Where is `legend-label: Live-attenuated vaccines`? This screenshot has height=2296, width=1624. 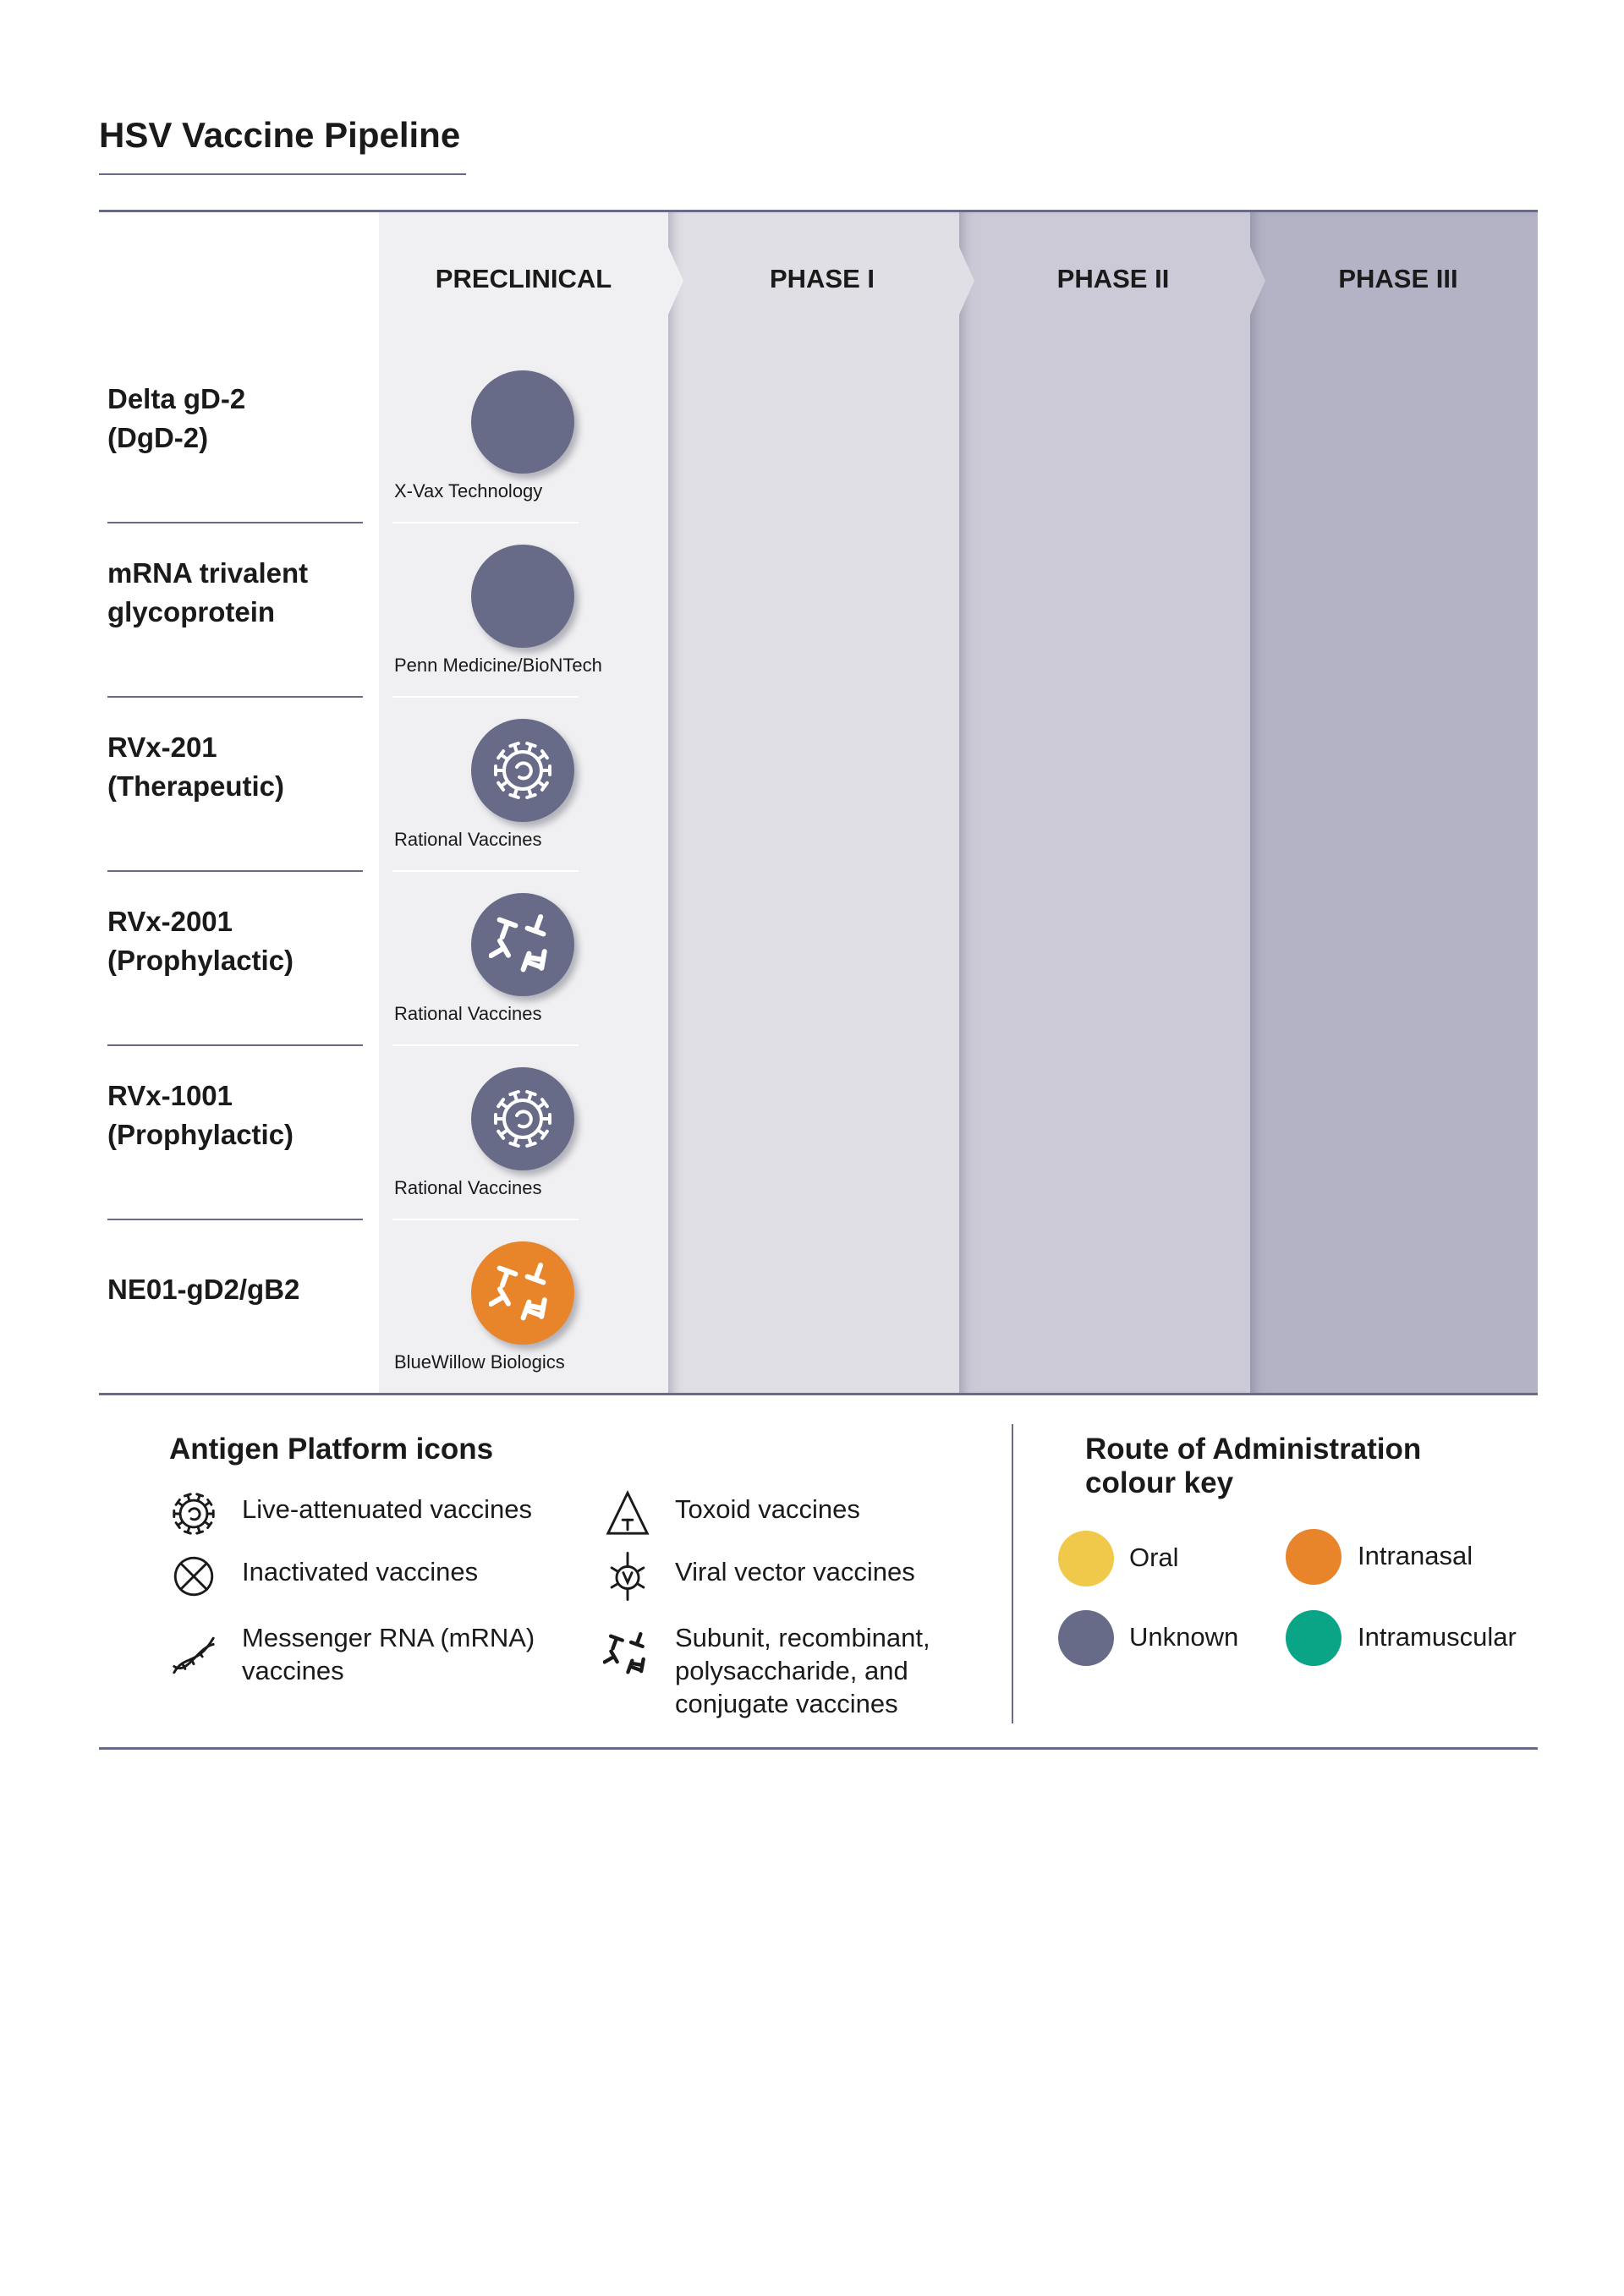
legend-label: Live-attenuated vaccines is located at coordinates (387, 1509).